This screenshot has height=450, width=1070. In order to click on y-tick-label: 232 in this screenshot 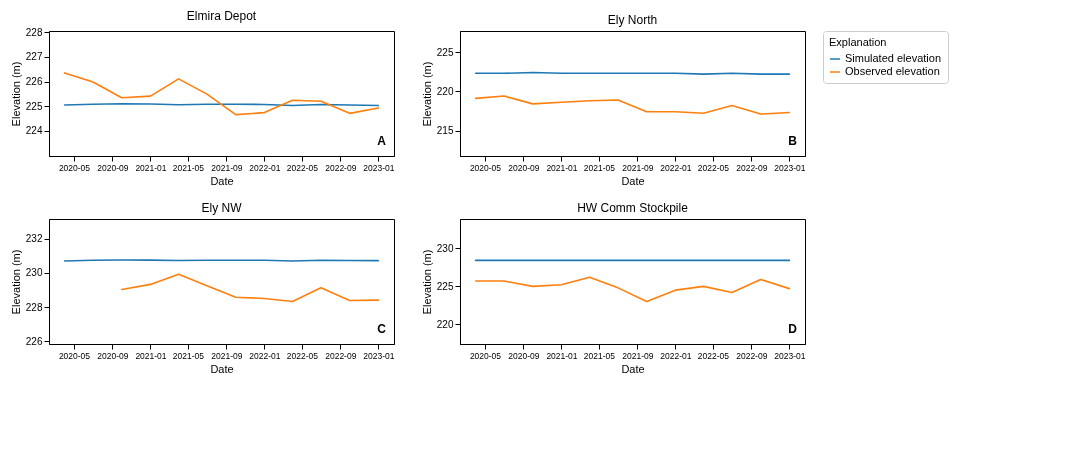, I will do `click(34, 239)`.